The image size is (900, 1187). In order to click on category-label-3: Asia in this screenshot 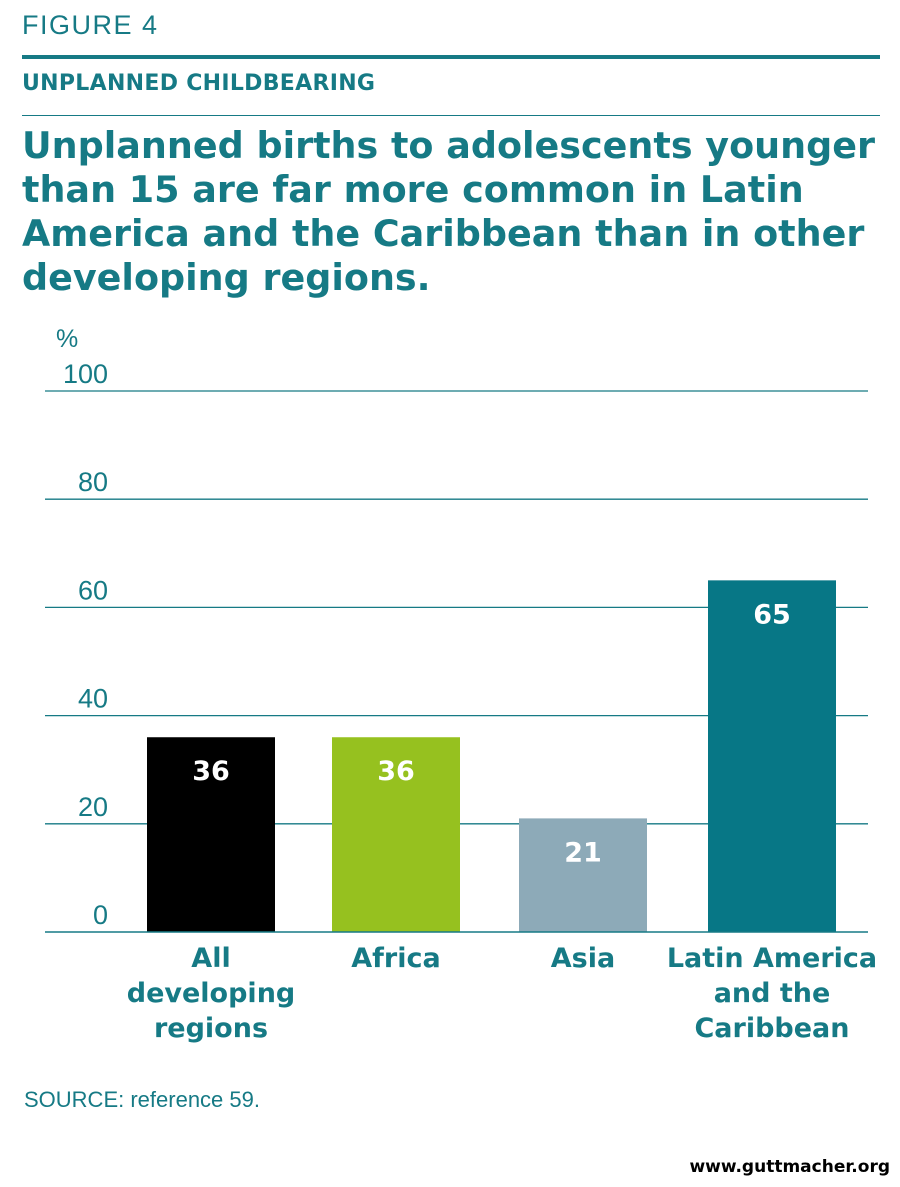, I will do `click(583, 958)`.